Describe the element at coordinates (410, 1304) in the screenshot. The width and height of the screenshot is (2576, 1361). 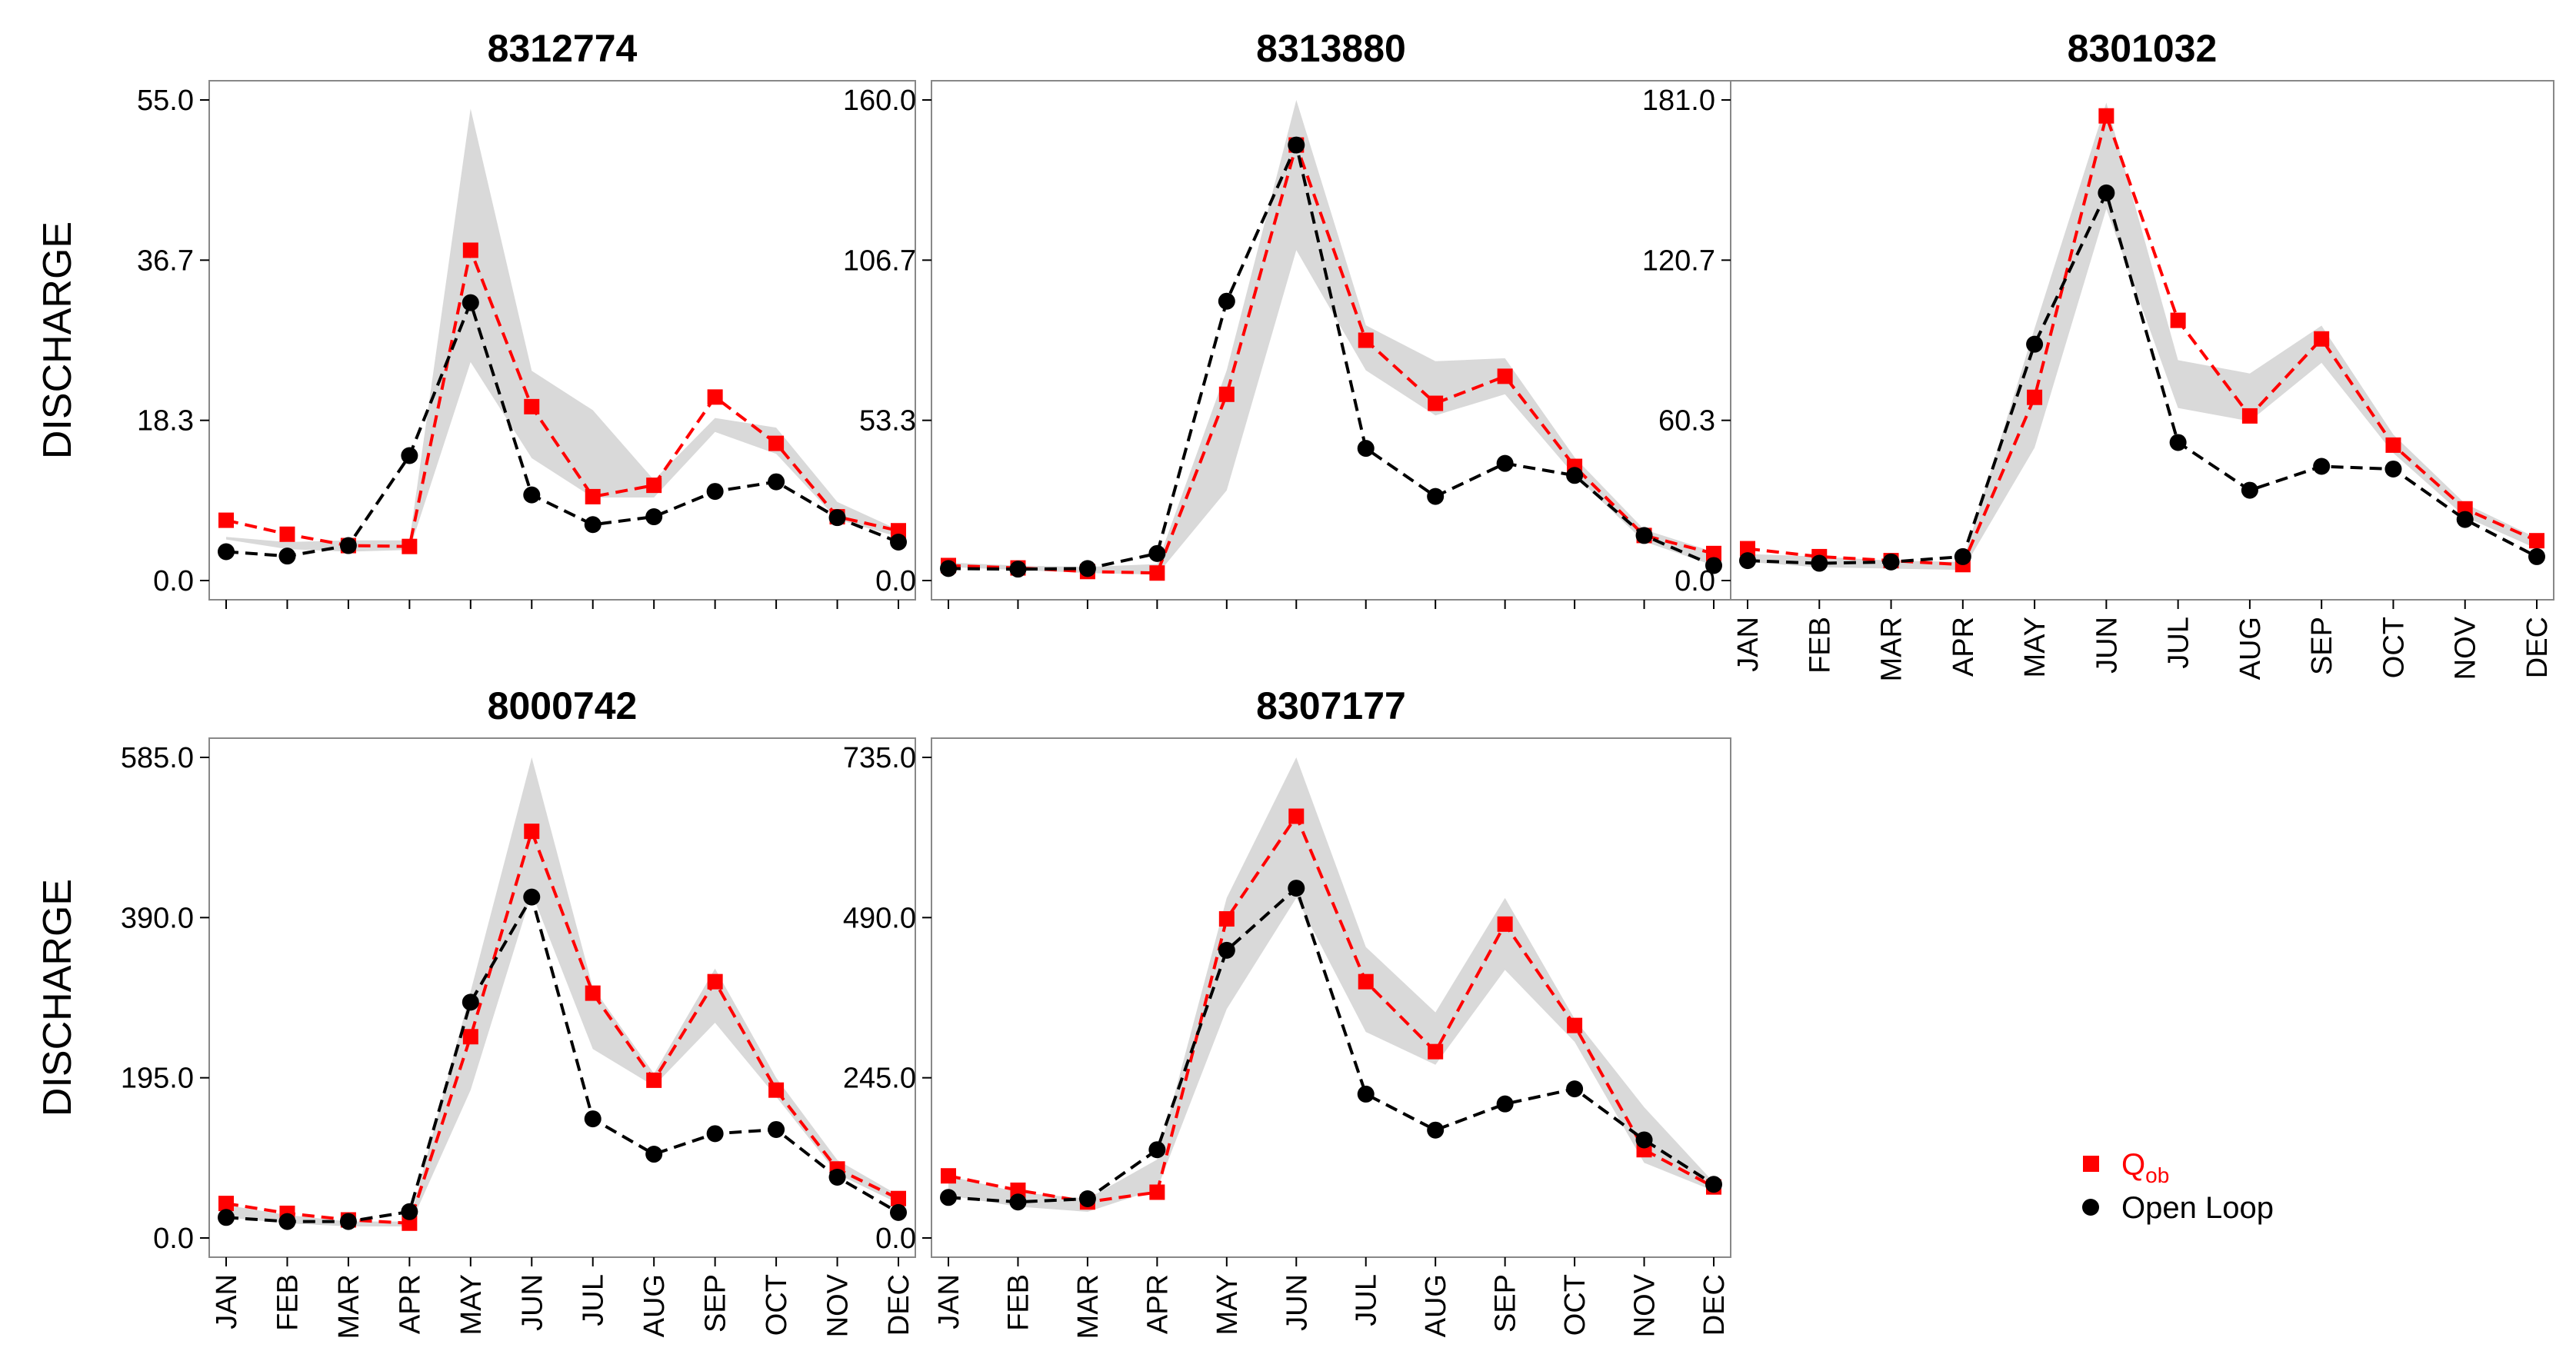
I see `x-tick-label: APR` at that location.